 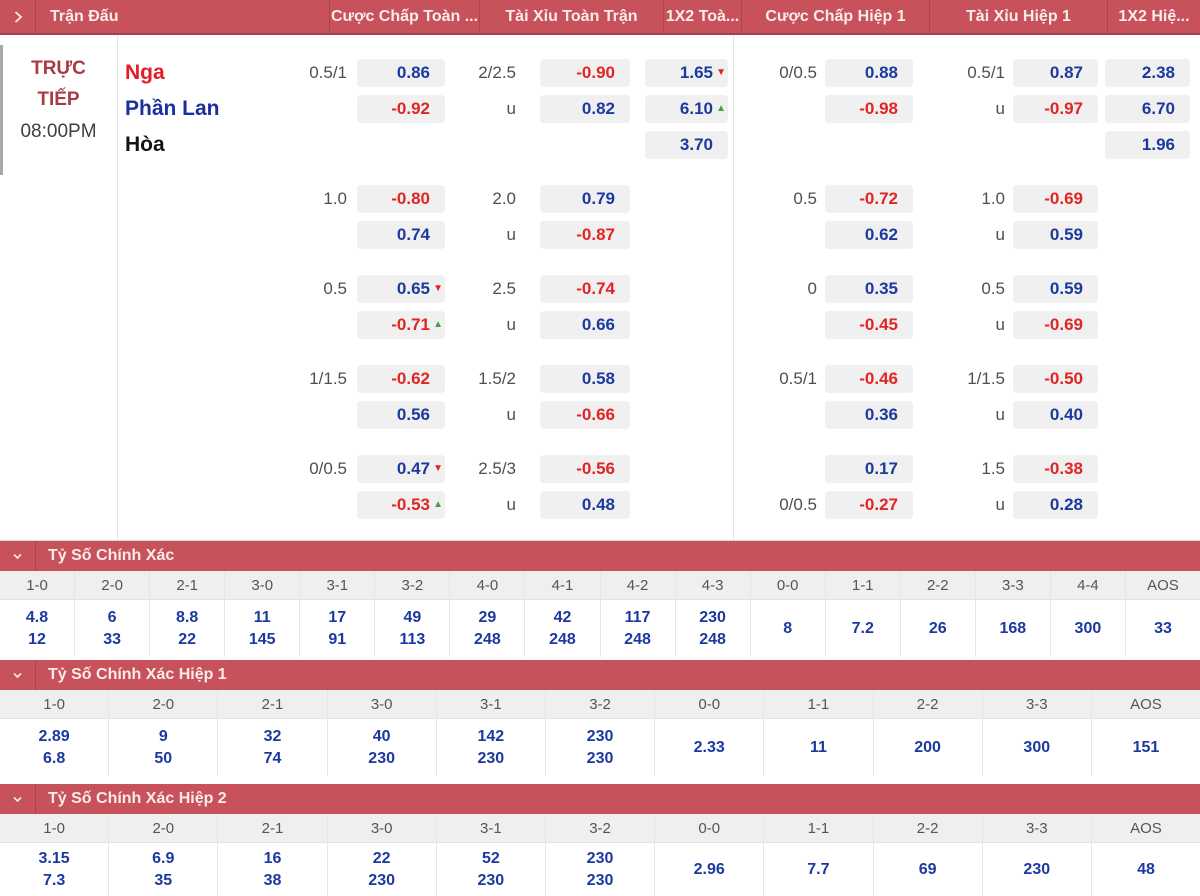 I want to click on ft-handicap-away-odds: 0.74, so click(x=401, y=235).